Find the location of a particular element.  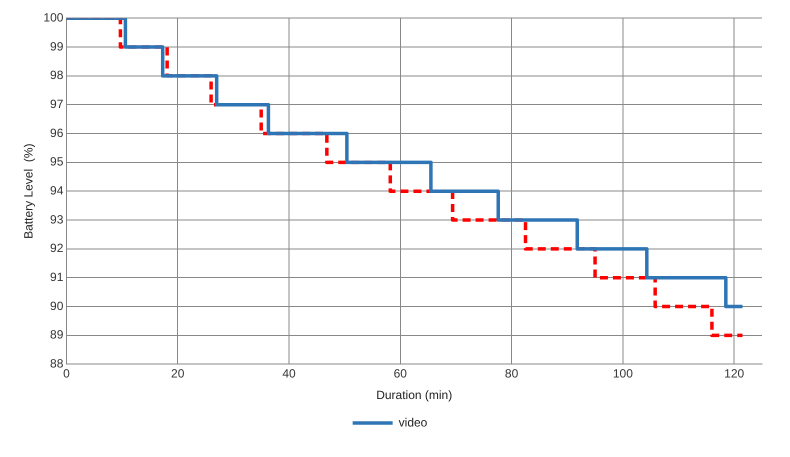

x-tick-label: 80 is located at coordinates (511, 373).